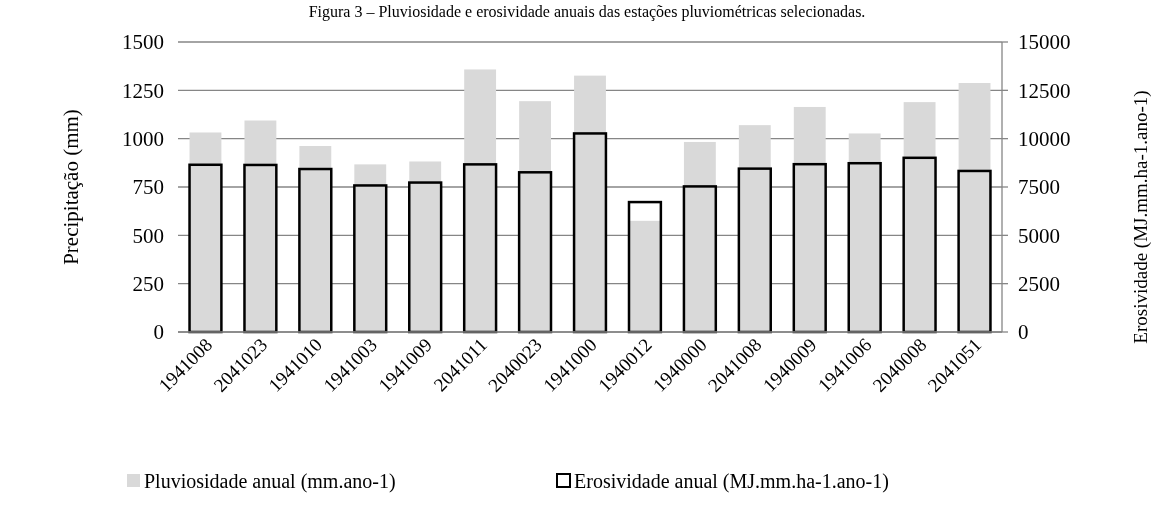 The height and width of the screenshot is (509, 1174). What do you see at coordinates (1141, 217) in the screenshot?
I see `y2-axis-title: Erosividade (MJ.mm.ha-1.ano-1)` at bounding box center [1141, 217].